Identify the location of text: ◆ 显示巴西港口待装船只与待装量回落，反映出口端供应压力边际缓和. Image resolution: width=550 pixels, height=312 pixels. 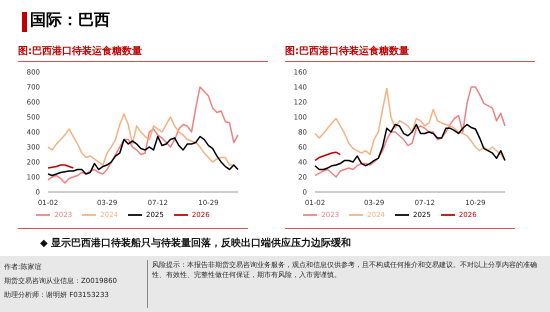
(196, 243).